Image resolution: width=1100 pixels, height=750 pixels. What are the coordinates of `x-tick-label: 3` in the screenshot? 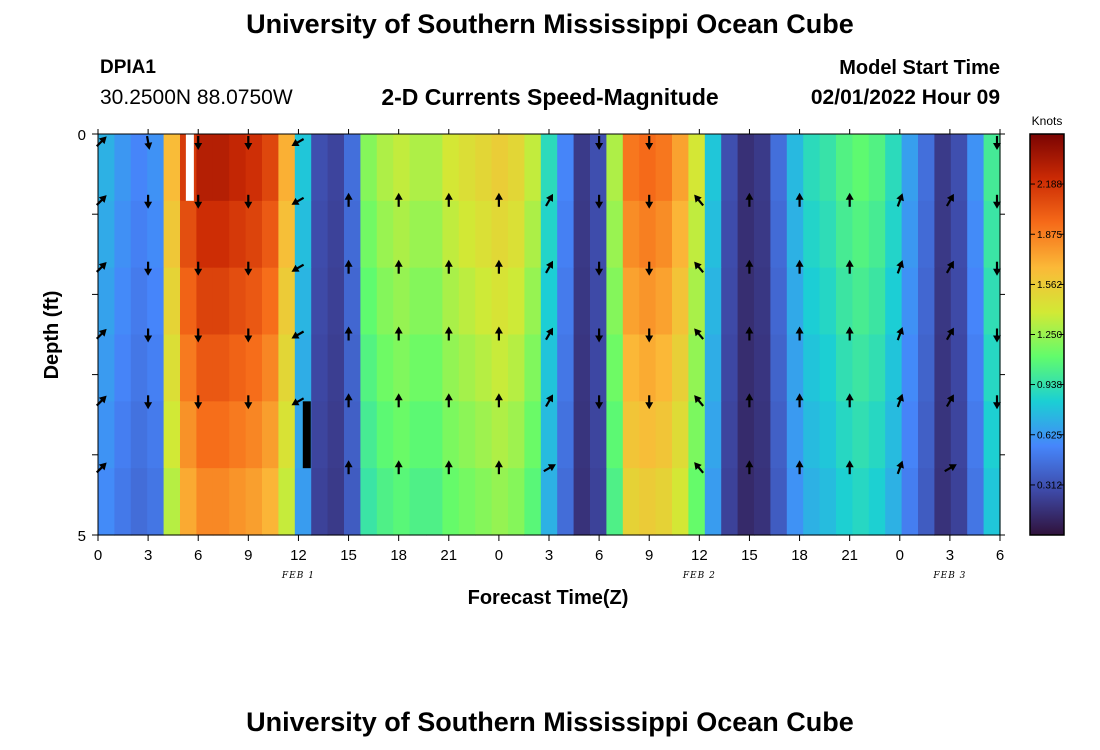 It's located at (950, 555).